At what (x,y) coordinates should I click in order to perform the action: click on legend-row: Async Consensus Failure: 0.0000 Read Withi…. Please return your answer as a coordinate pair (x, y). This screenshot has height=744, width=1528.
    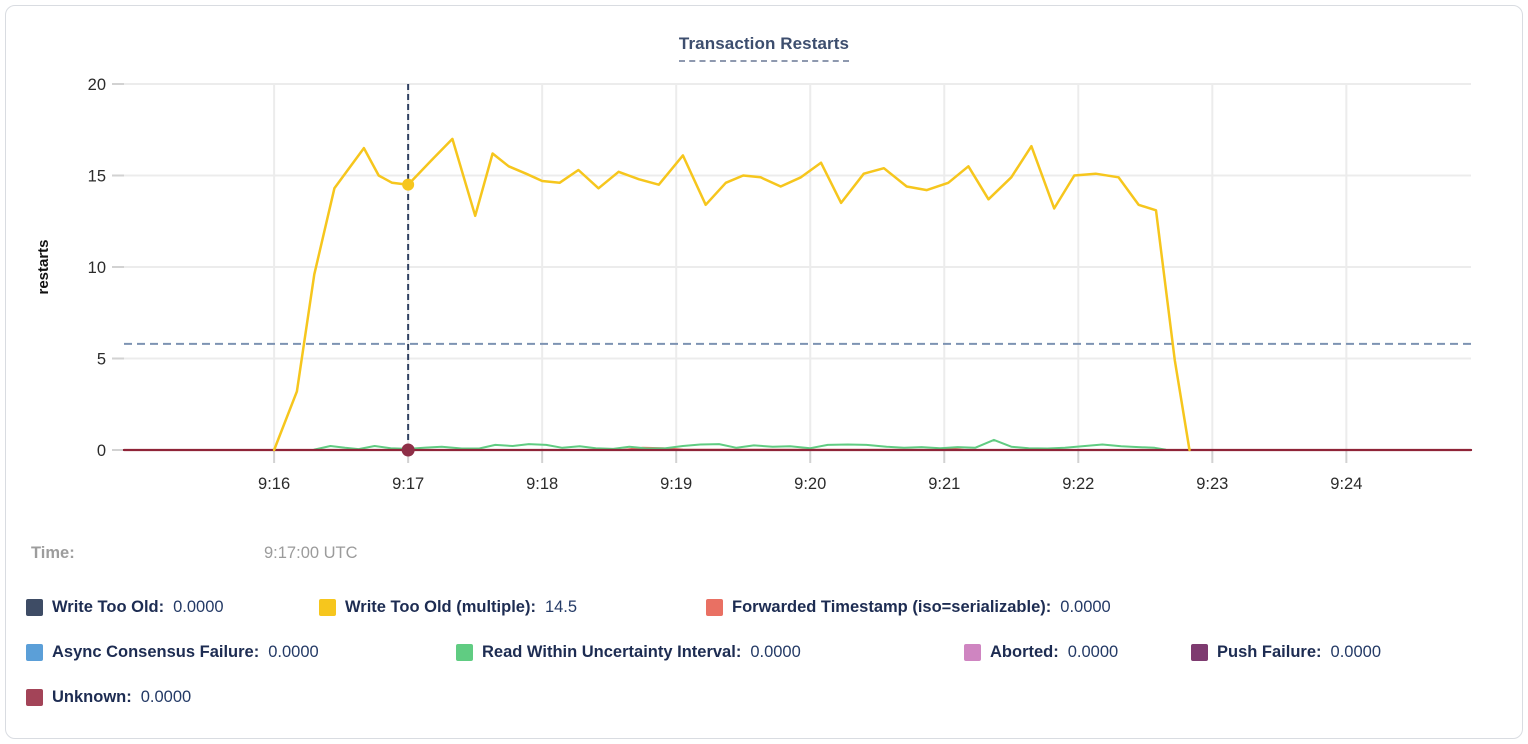
    Looking at the image, I should click on (764, 652).